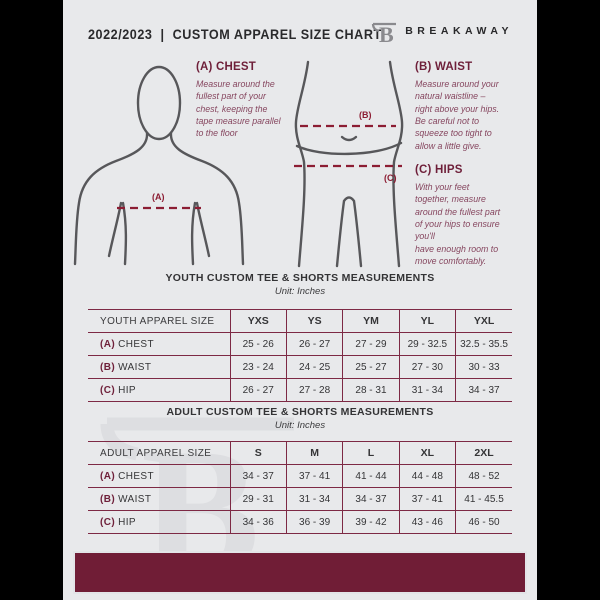 This screenshot has width=600, height=600. Describe the element at coordinates (371, 367) in the screenshot. I see `measurement-cell: 25 - 27` at that location.